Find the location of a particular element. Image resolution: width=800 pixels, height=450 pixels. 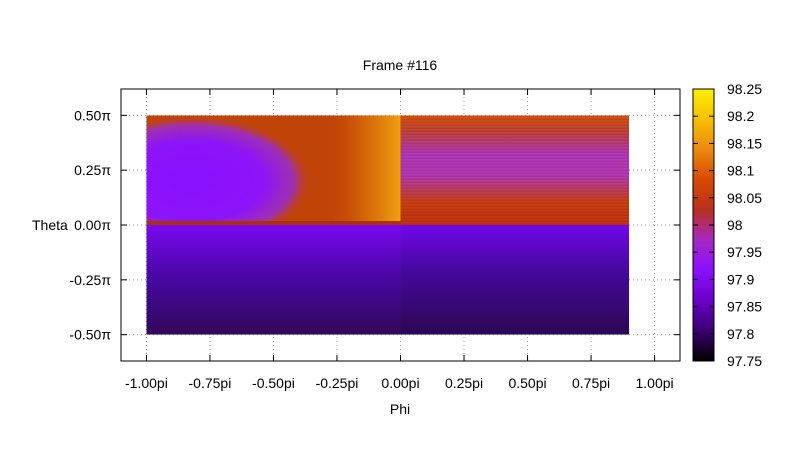

y-tick-label: -0.50π is located at coordinates (90, 335).